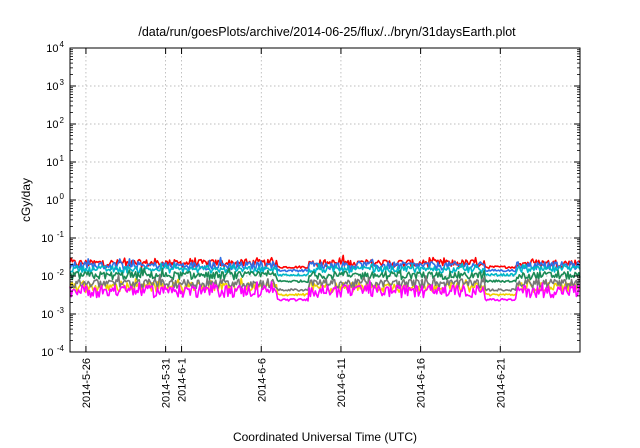  I want to click on x-tick-label: 2014-5-26, so click(87, 383).